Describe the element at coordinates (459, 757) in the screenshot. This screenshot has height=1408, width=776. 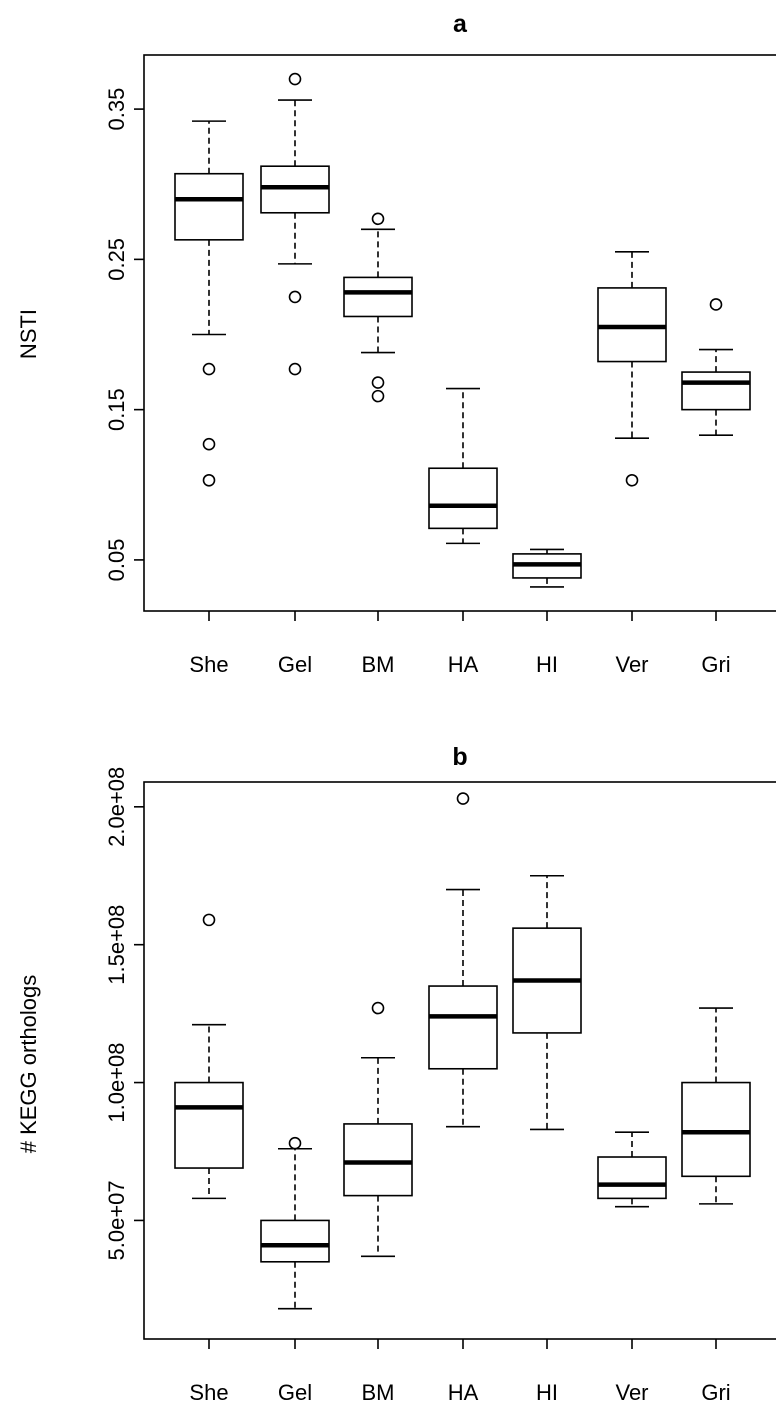
I see `chart-title: b` at that location.